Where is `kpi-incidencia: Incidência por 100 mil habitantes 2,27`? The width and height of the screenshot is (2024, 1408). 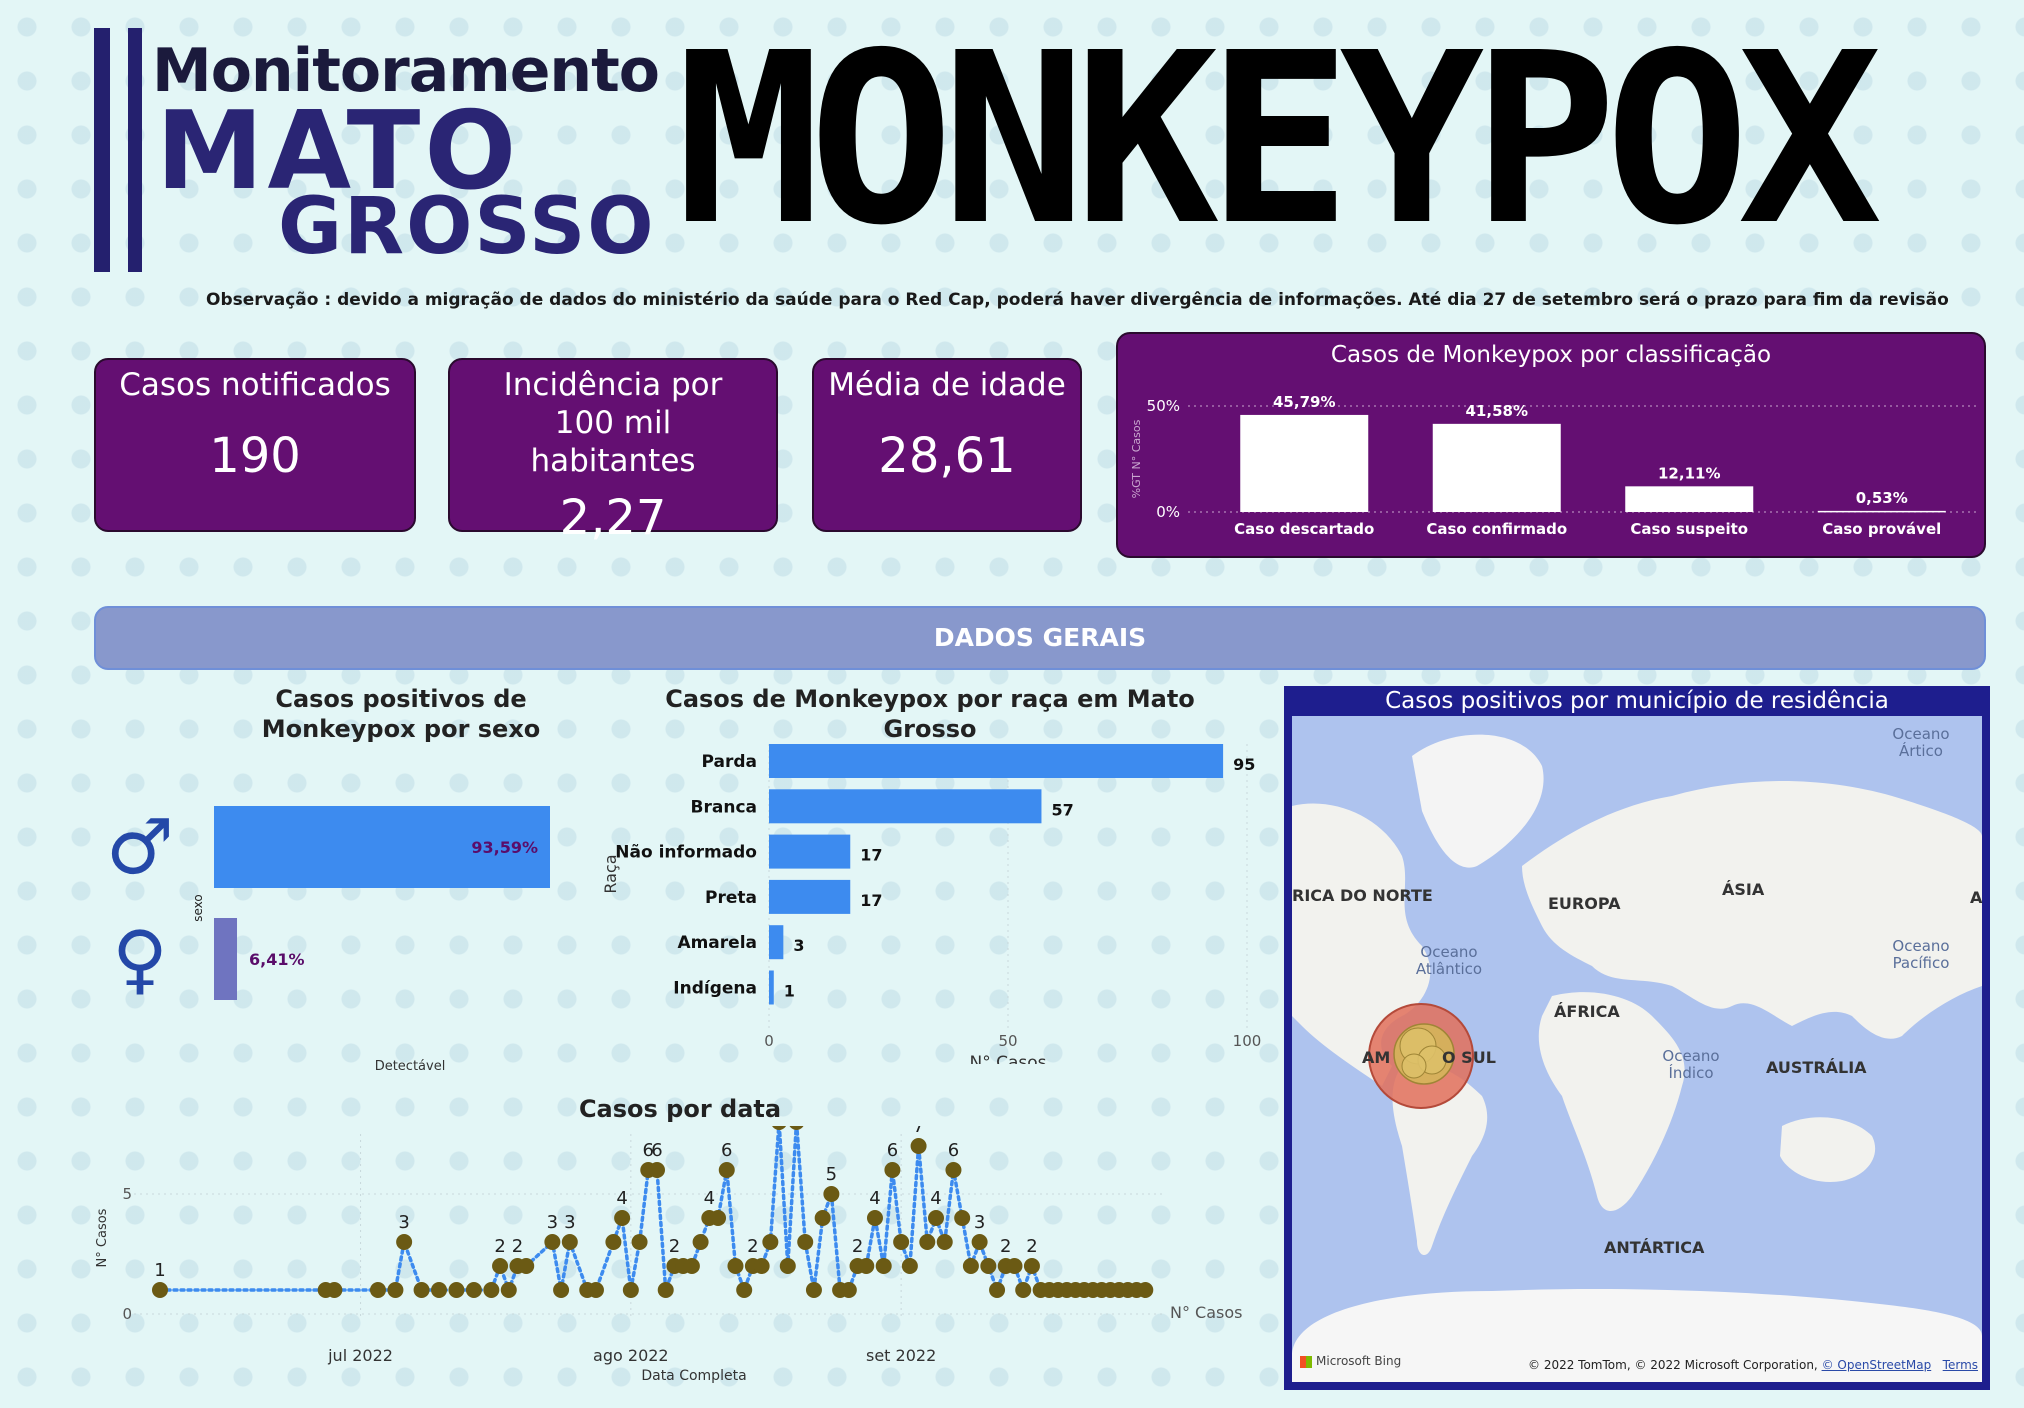 kpi-incidencia: Incidência por 100 mil habitantes 2,27 is located at coordinates (613, 452).